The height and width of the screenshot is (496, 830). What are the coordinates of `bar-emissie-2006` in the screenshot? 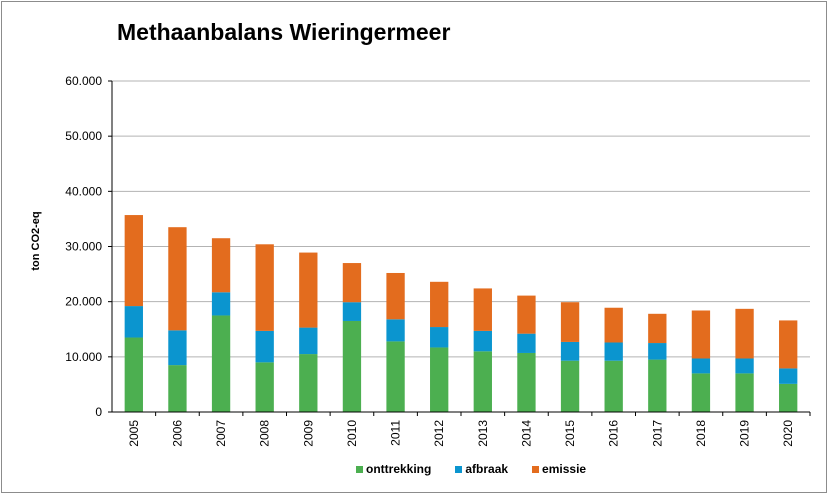 It's located at (177, 279).